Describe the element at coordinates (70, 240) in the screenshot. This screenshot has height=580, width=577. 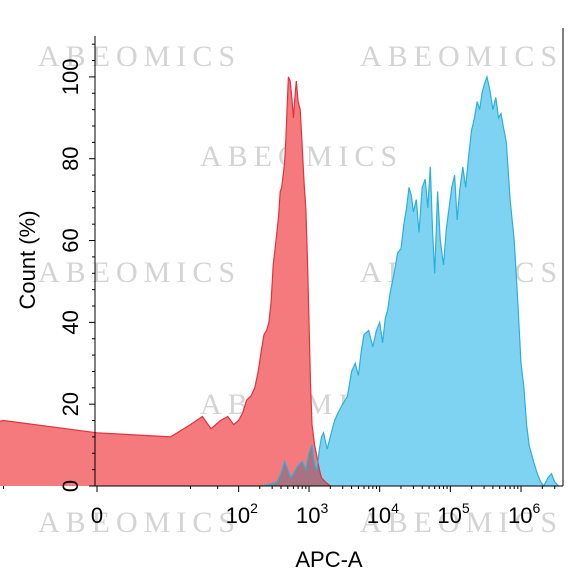
I see `y-tick-label: 60` at that location.